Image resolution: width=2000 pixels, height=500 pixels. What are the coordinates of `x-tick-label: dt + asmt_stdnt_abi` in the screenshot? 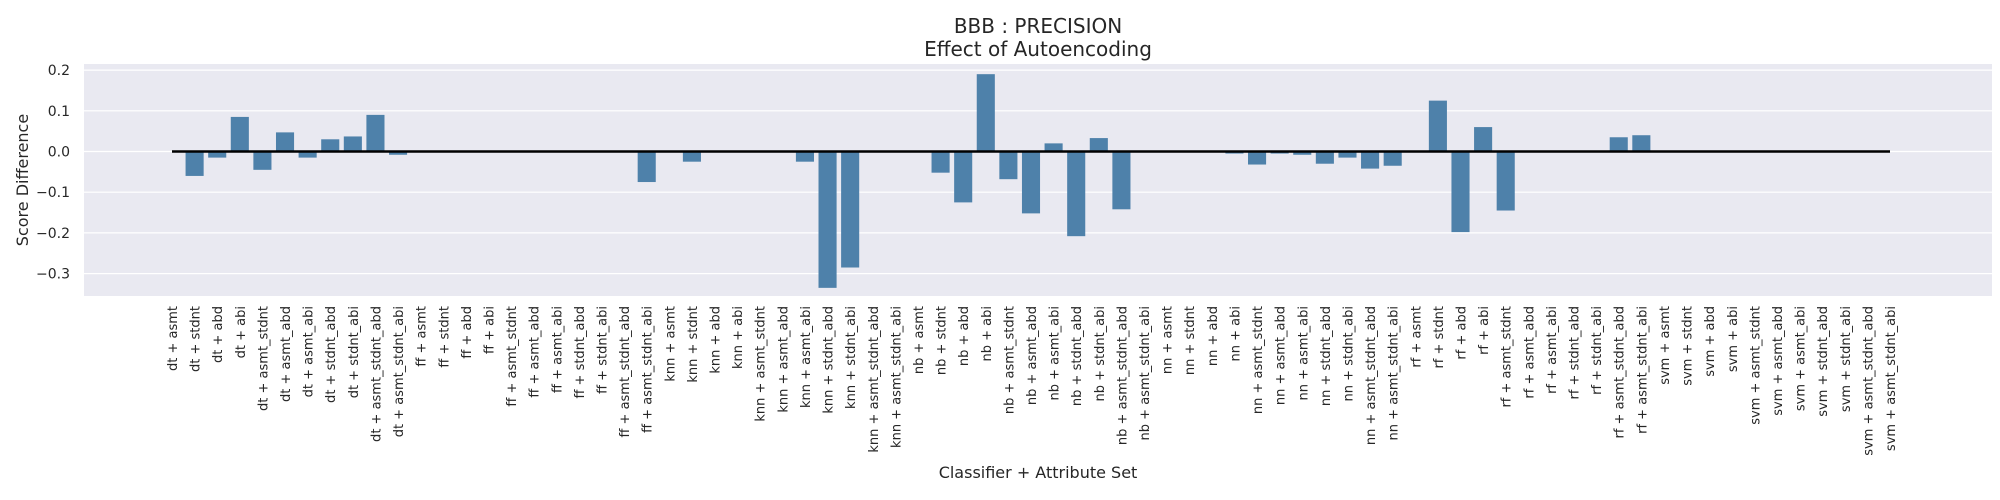 It's located at (399, 371).